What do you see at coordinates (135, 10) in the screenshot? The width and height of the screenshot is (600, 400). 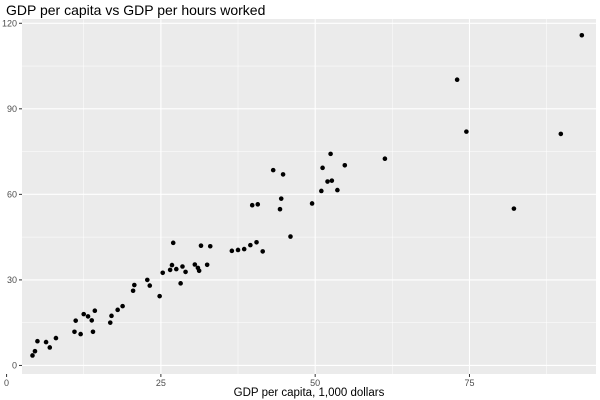 I see `chart-title: GDP per capita vs GDP per hours worked` at bounding box center [135, 10].